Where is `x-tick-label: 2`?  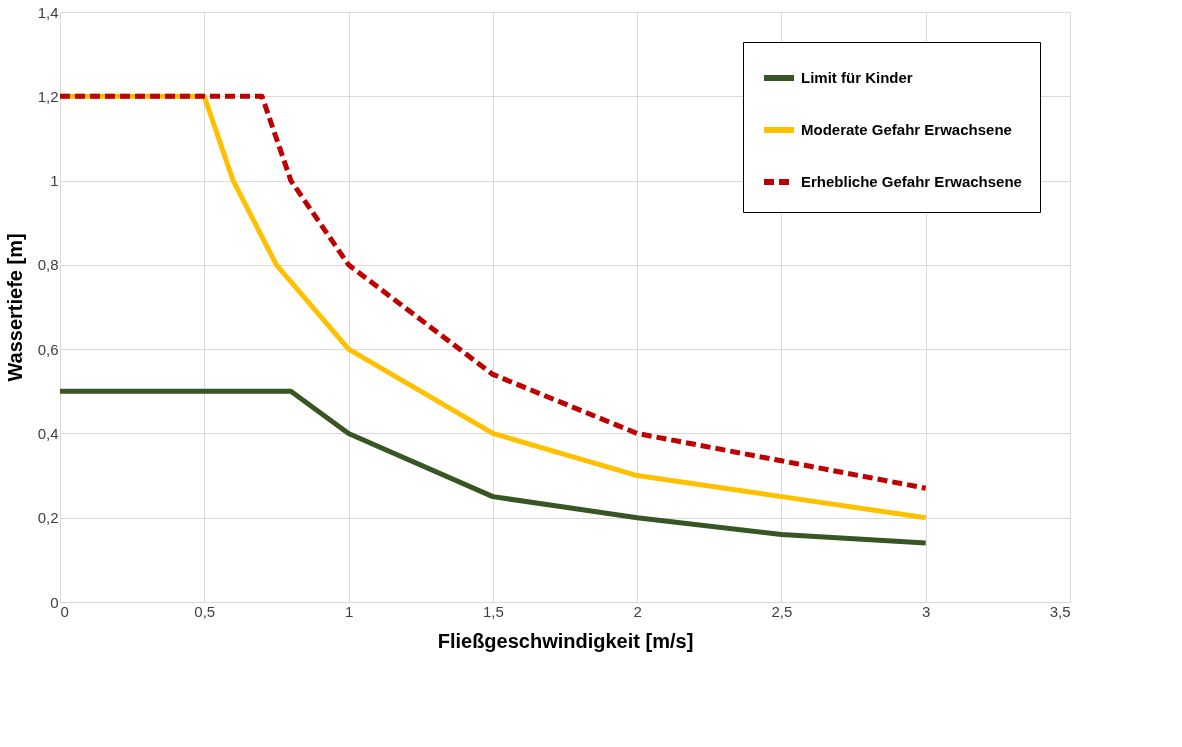 x-tick-label: 2 is located at coordinates (637, 611).